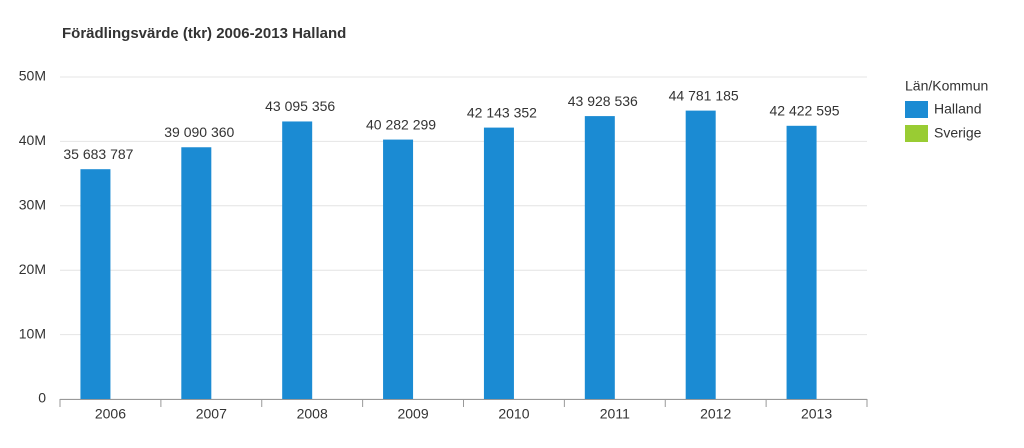 The height and width of the screenshot is (448, 1024). I want to click on y-tick-label: 20M, so click(32, 269).